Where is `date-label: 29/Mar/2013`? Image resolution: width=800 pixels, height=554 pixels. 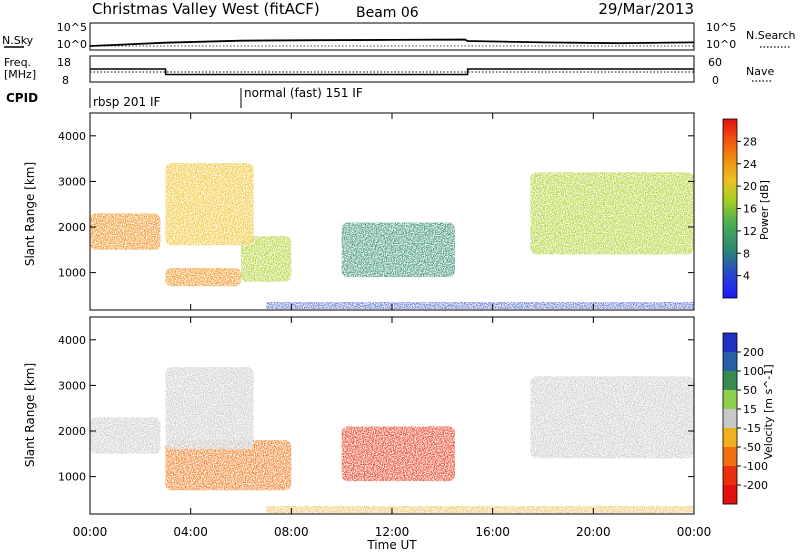 date-label: 29/Mar/2013 is located at coordinates (646, 9).